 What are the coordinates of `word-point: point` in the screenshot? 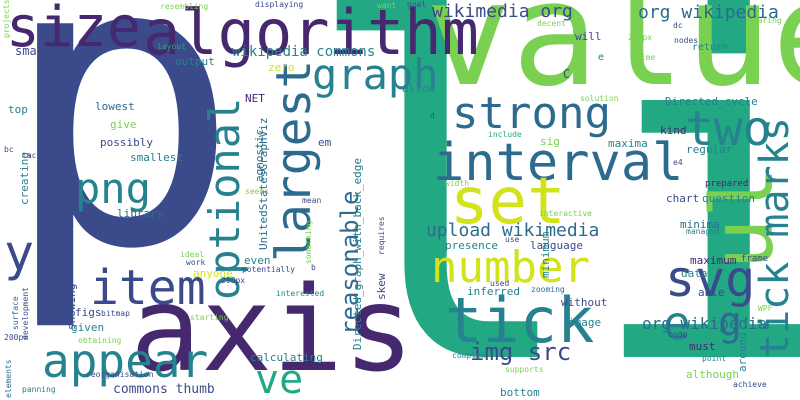 It's located at (714, 358).